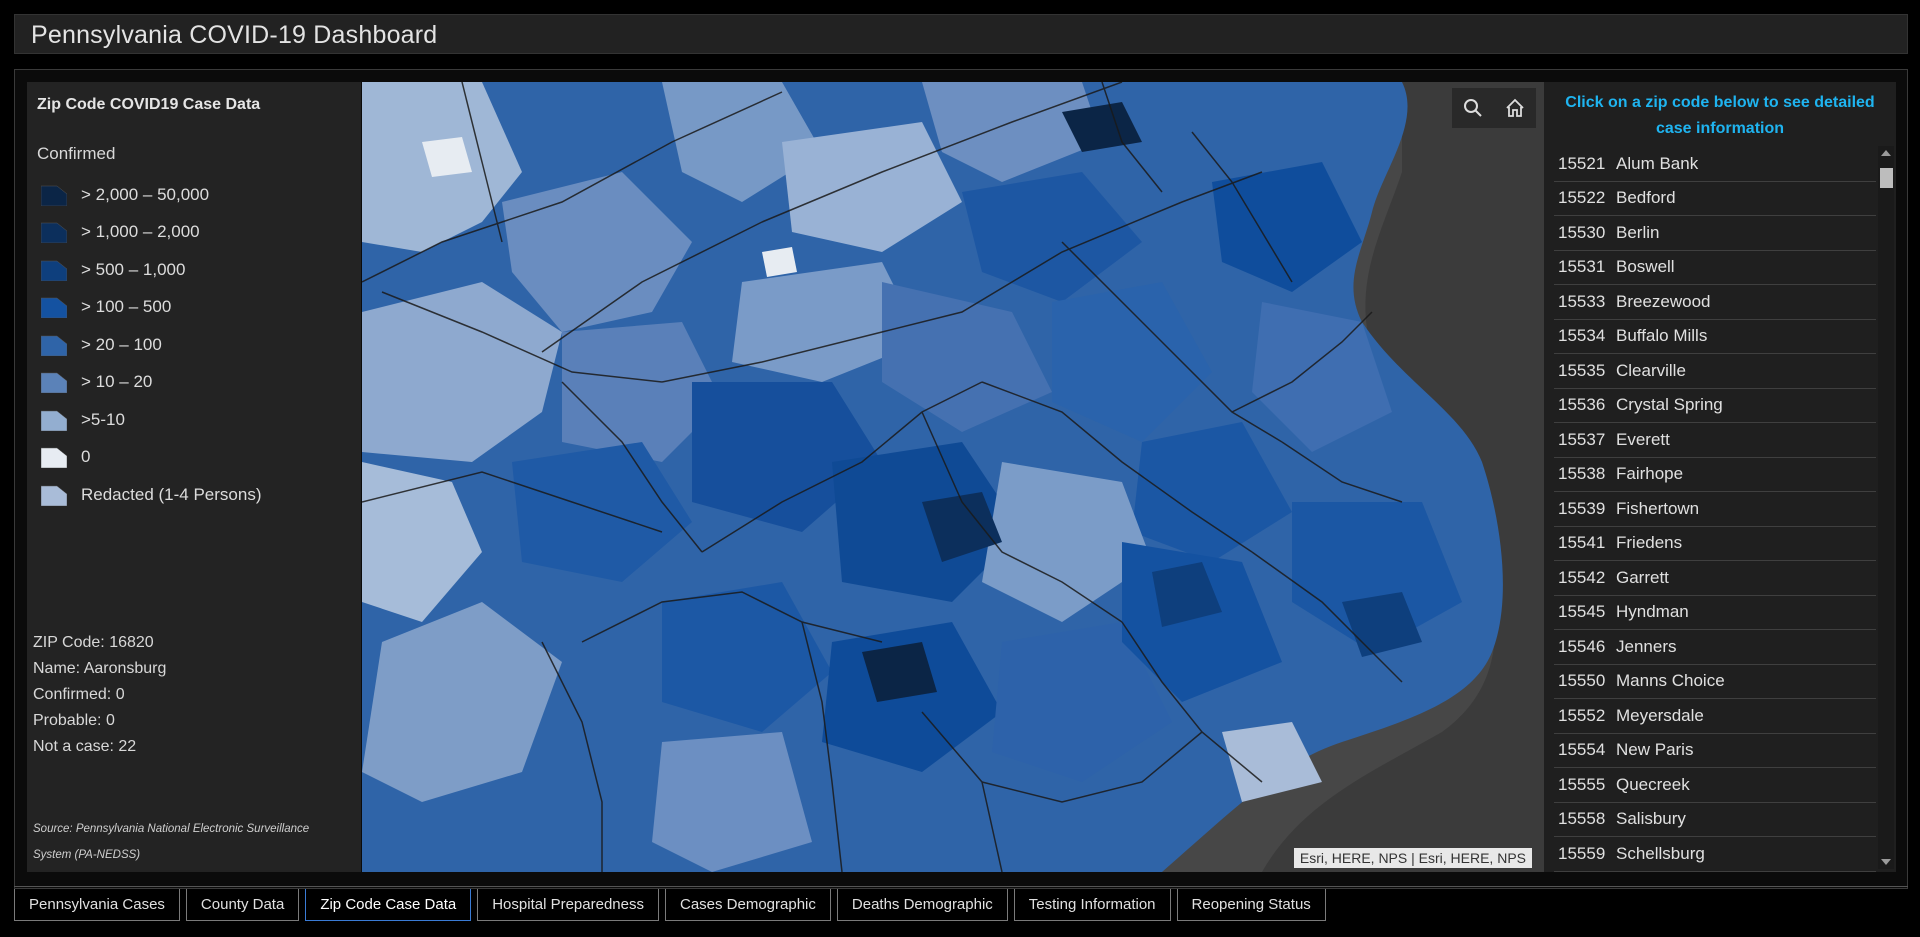 The height and width of the screenshot is (937, 1920). Describe the element at coordinates (86, 457) in the screenshot. I see `legend-label: 0` at that location.